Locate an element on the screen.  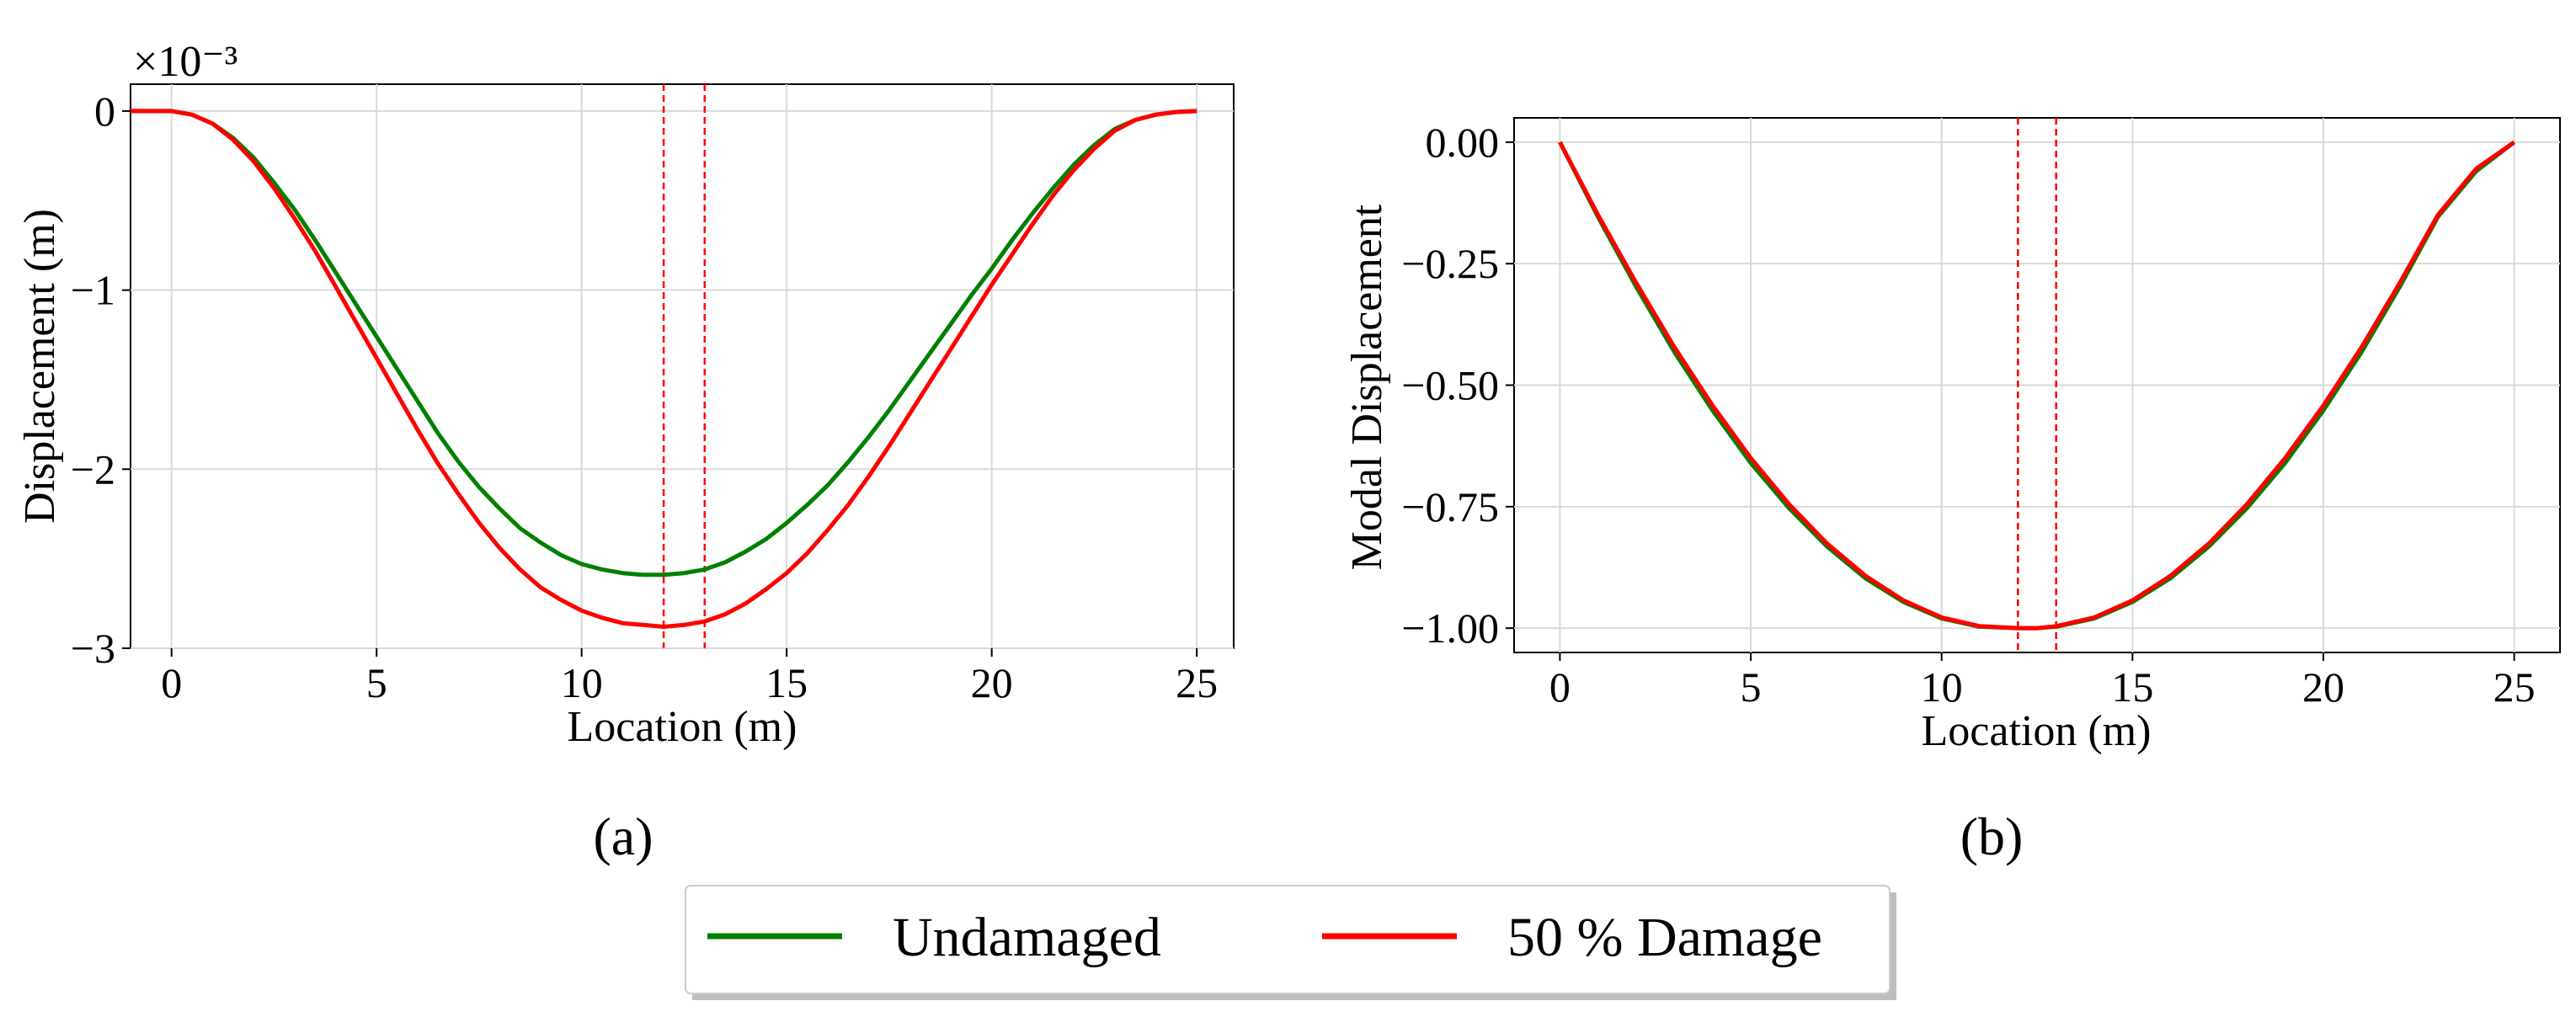
y-ticks-b: 0.00 −0.25 −0.50 −0.75 −1.00 is located at coordinates (1457, 385).